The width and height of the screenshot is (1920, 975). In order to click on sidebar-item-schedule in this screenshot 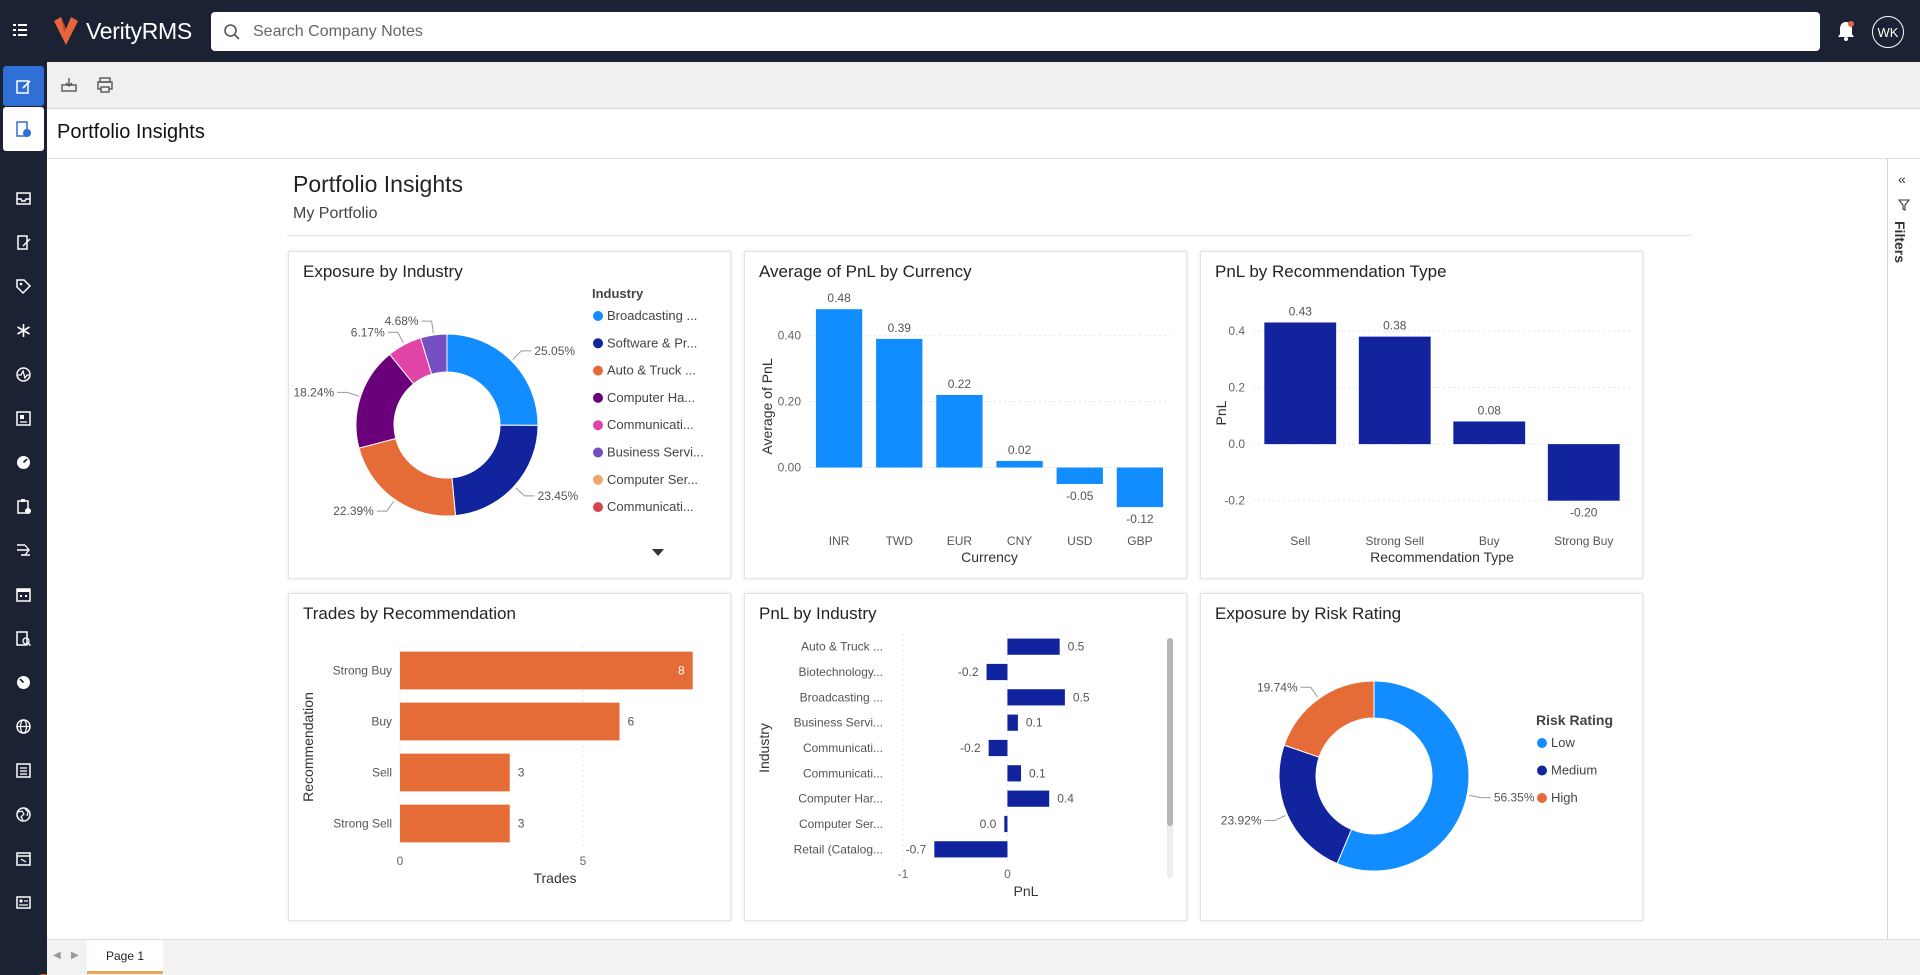, I will do `click(23, 858)`.